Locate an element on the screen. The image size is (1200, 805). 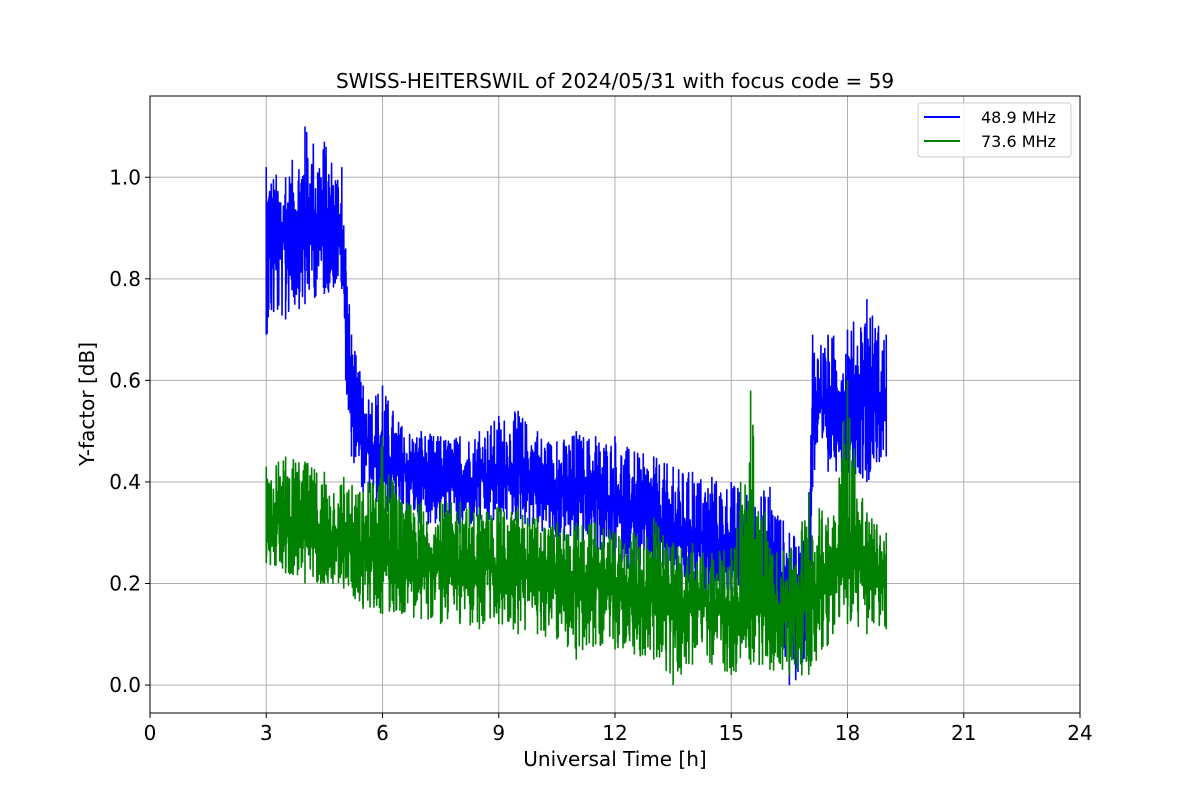
y-axis: 0.0 0.2 0.4 0.6 0.8 1.0 is located at coordinates (129, 431).